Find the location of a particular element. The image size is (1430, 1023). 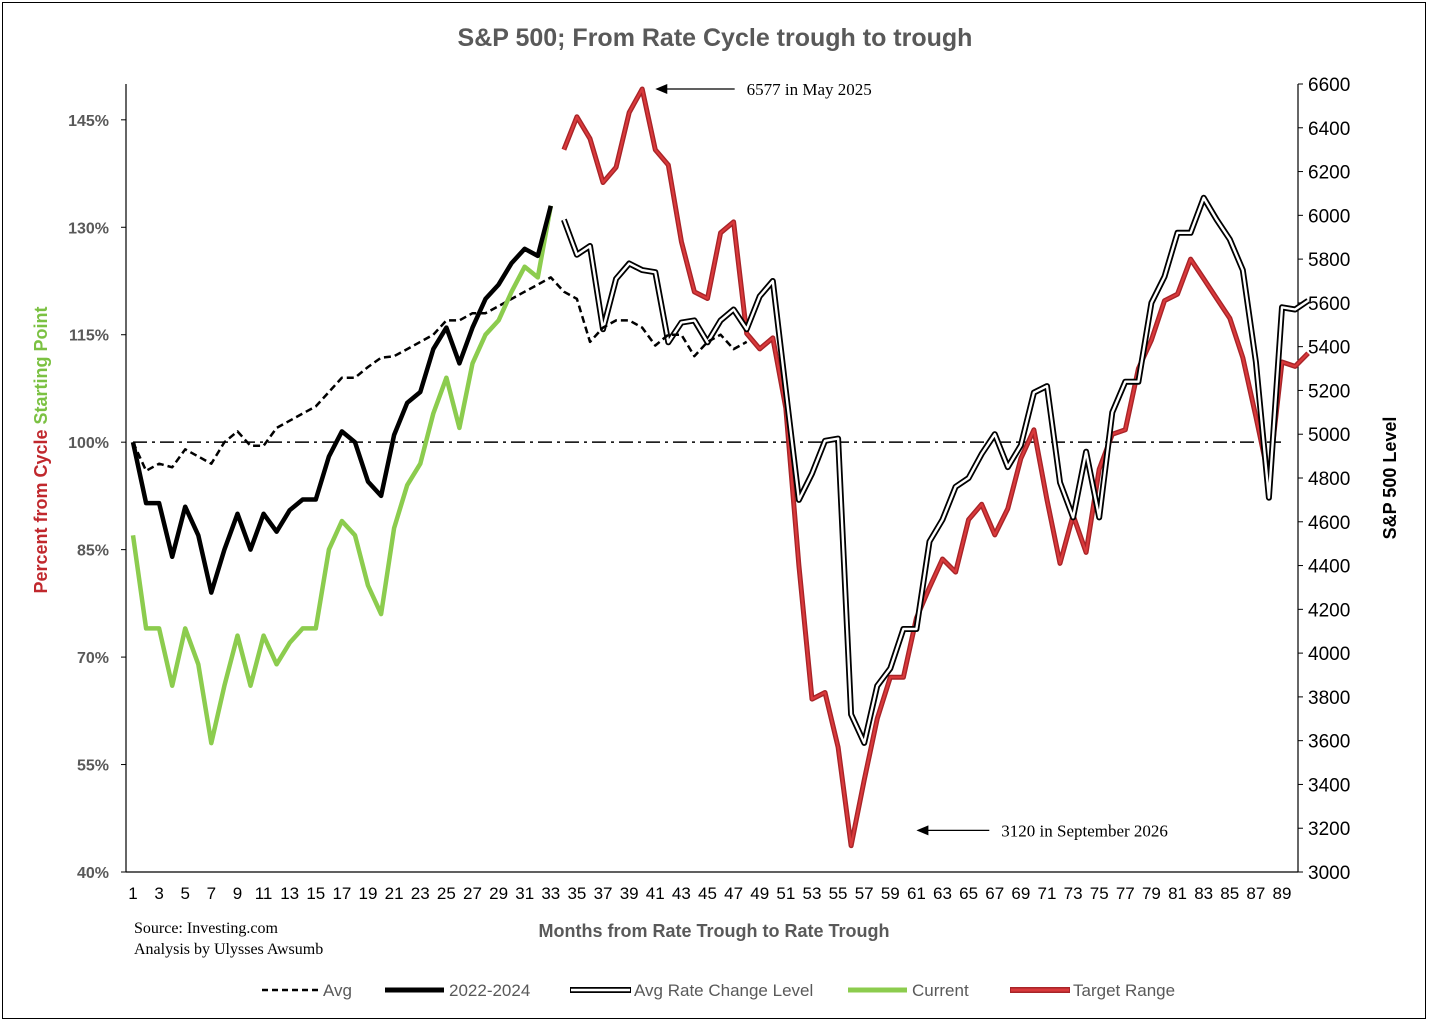

x-tick-label: 71 is located at coordinates (1047, 893).